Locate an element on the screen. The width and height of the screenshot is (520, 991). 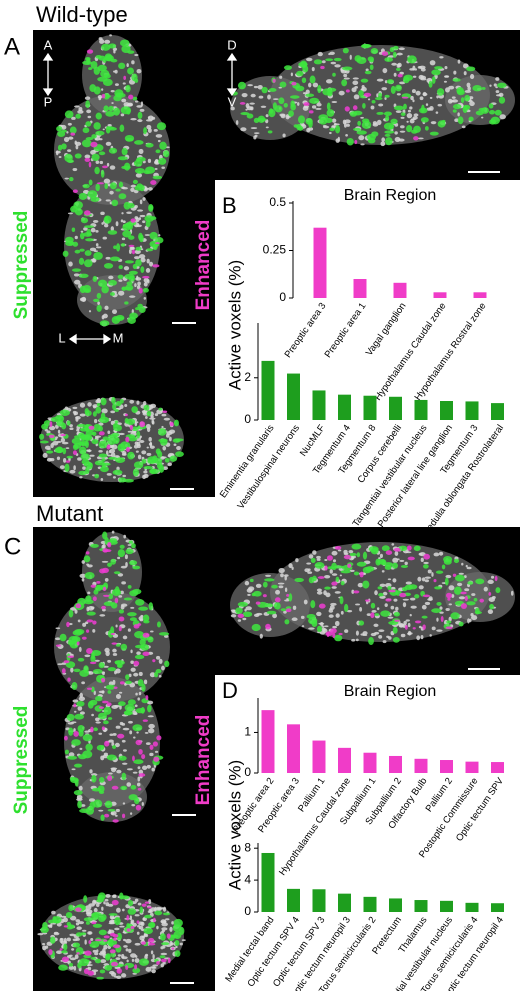
y-axis-label: Active voxels (%) is located at coordinates (234, 325).